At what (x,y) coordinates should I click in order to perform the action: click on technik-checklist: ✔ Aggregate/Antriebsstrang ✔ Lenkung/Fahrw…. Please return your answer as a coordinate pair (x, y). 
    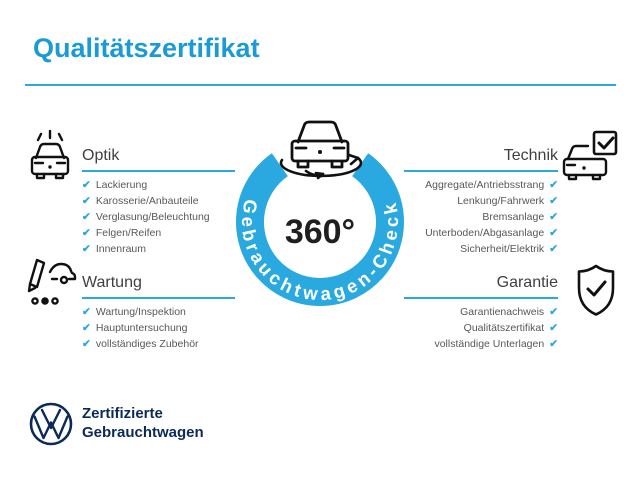
    Looking at the image, I should click on (481, 217).